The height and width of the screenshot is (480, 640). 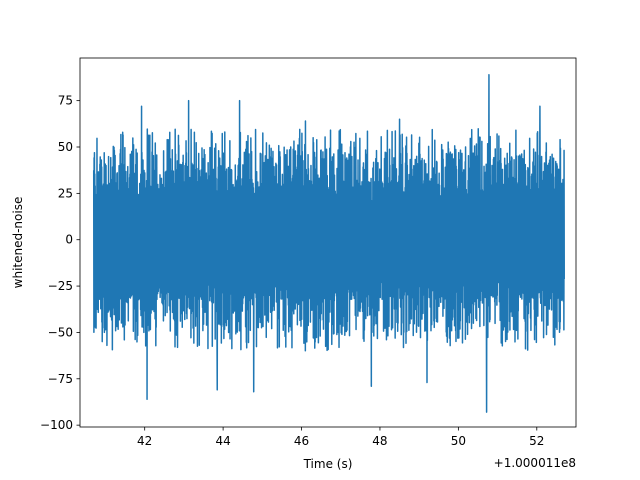 I want to click on y-tick-label: 50, so click(x=65, y=147).